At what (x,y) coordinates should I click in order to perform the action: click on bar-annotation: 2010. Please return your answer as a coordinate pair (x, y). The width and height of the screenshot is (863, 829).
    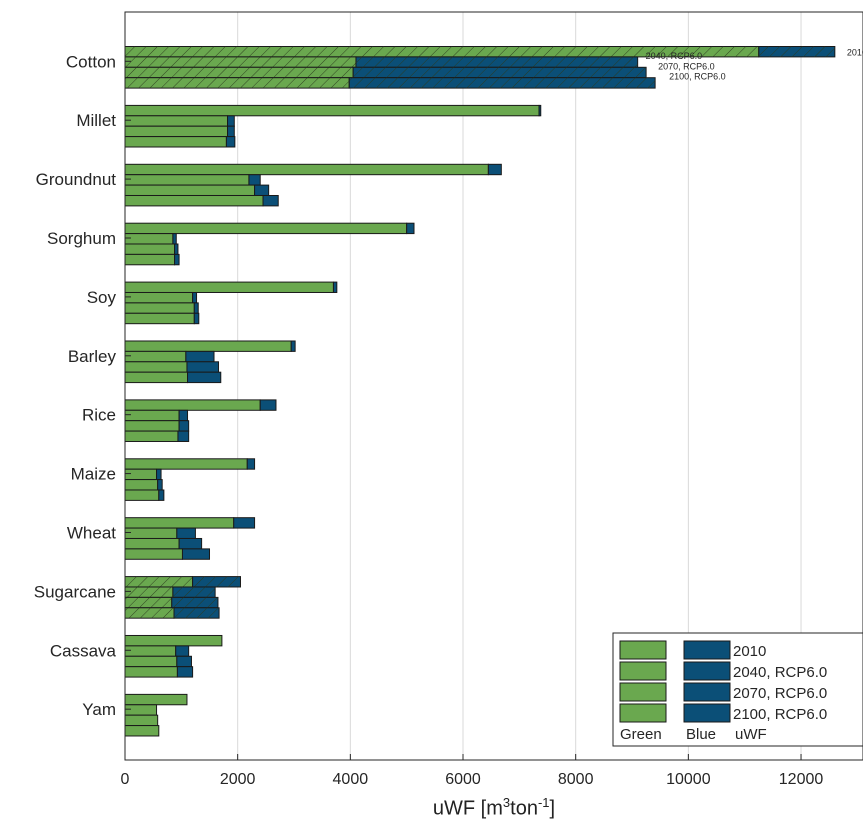
    Looking at the image, I should click on (855, 53).